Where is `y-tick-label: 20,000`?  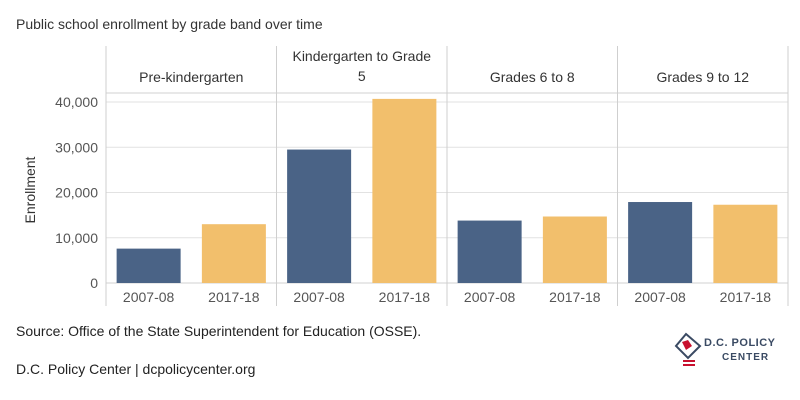
y-tick-label: 20,000 is located at coordinates (76, 193).